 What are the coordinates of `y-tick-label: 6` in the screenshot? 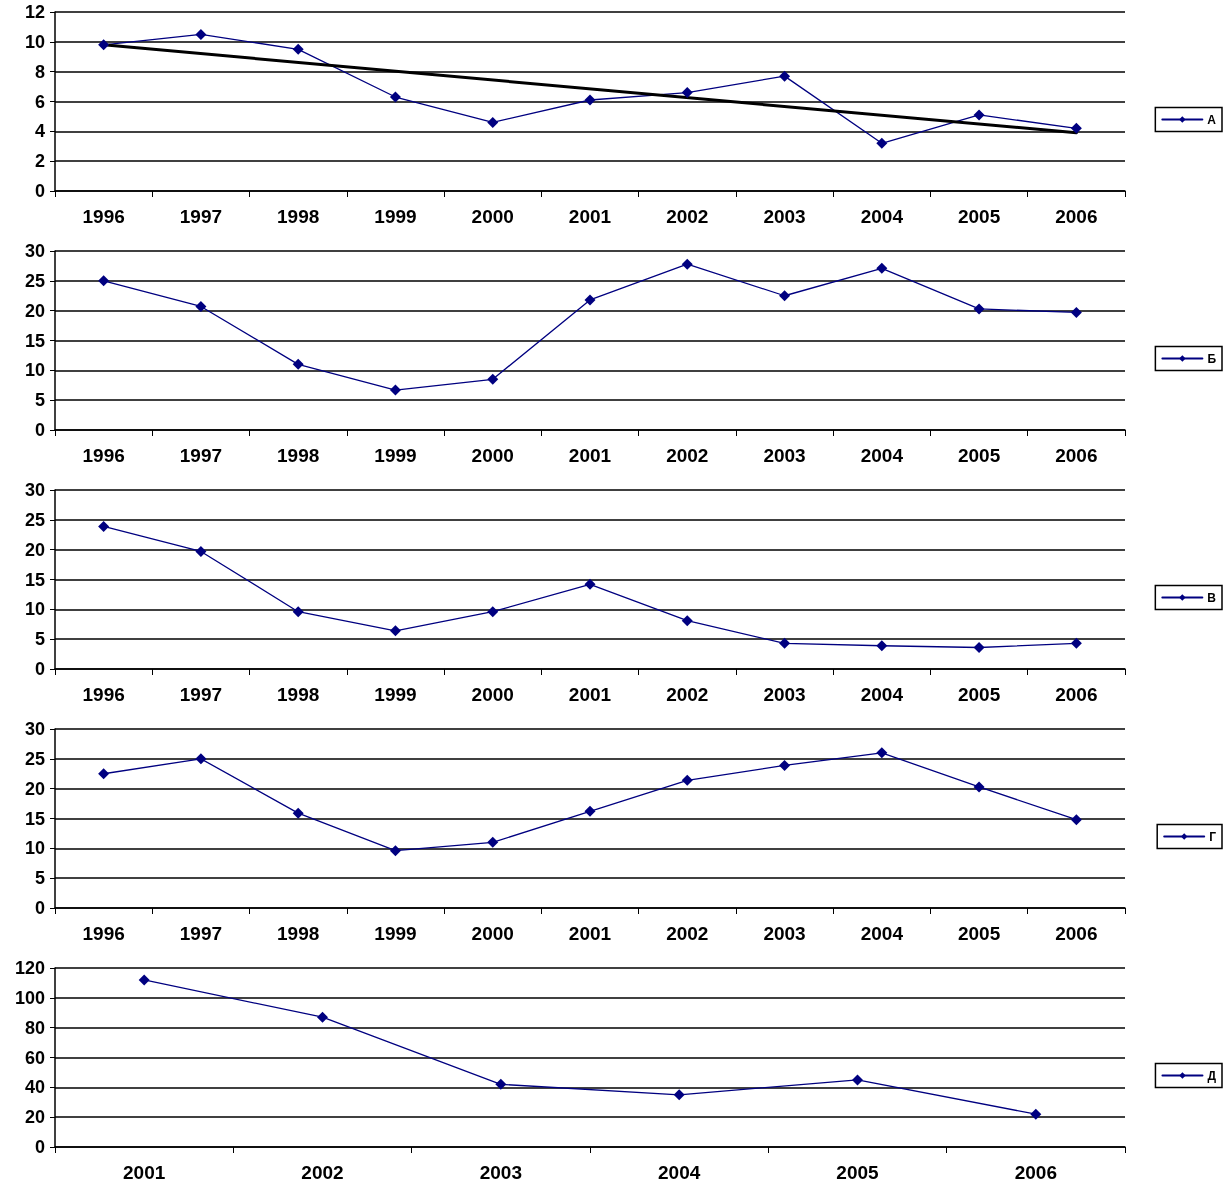 It's located at (39, 101).